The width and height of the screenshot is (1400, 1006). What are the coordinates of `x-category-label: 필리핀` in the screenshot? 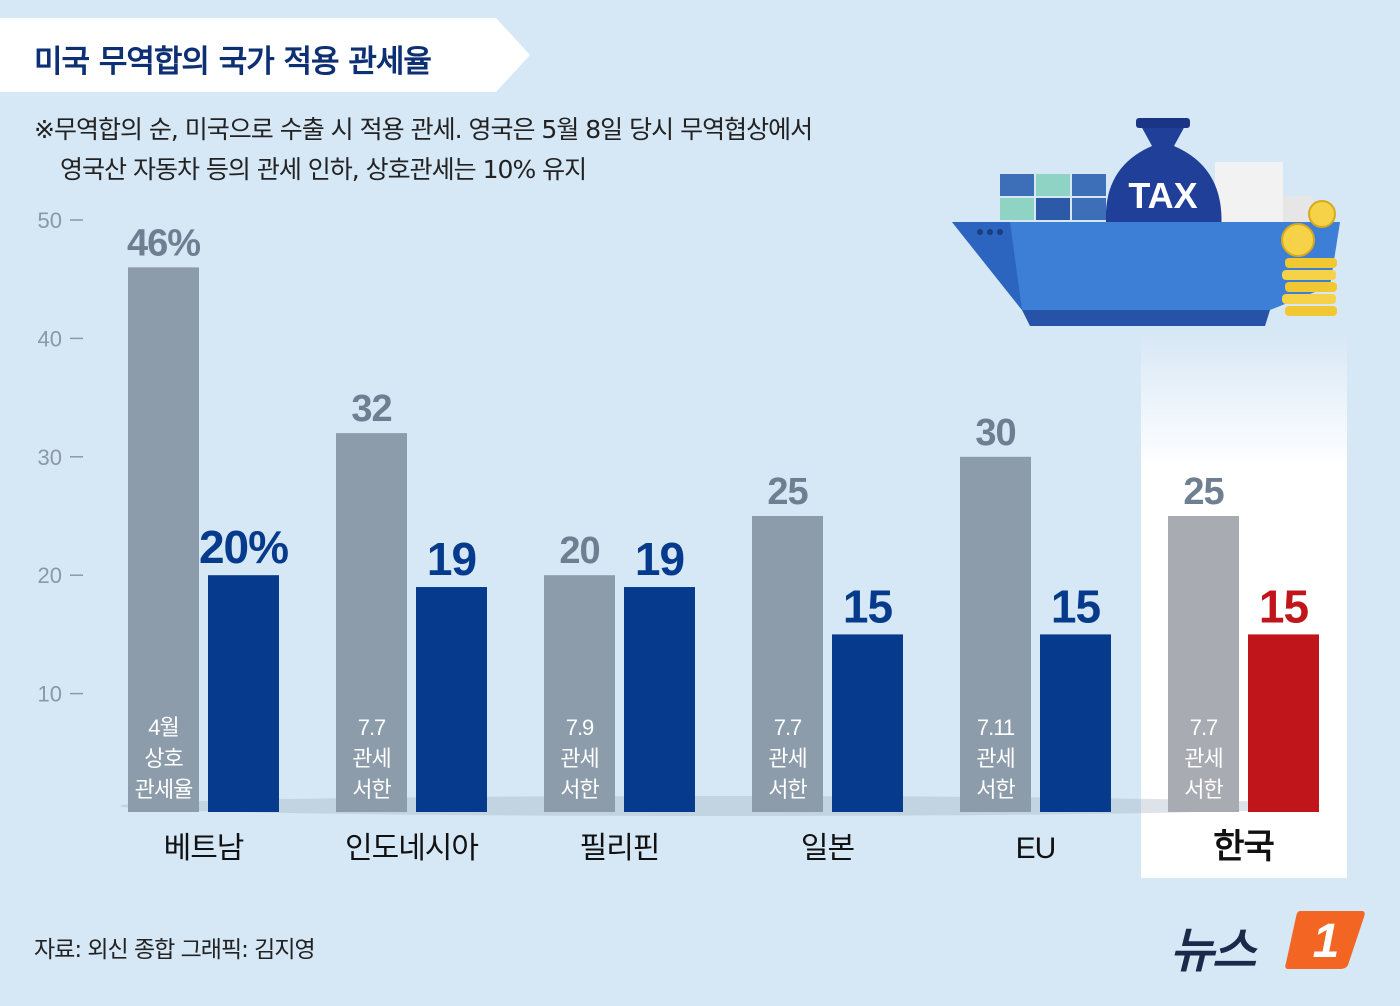 It's located at (620, 848).